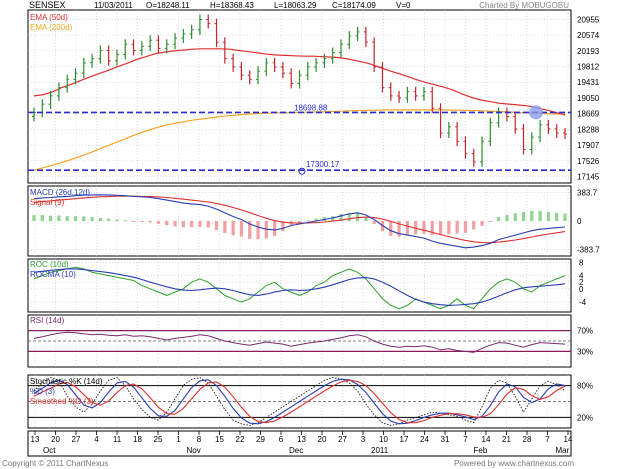 This screenshot has width=624, height=469. I want to click on legend-ema200: EMA (200d), so click(51, 27).